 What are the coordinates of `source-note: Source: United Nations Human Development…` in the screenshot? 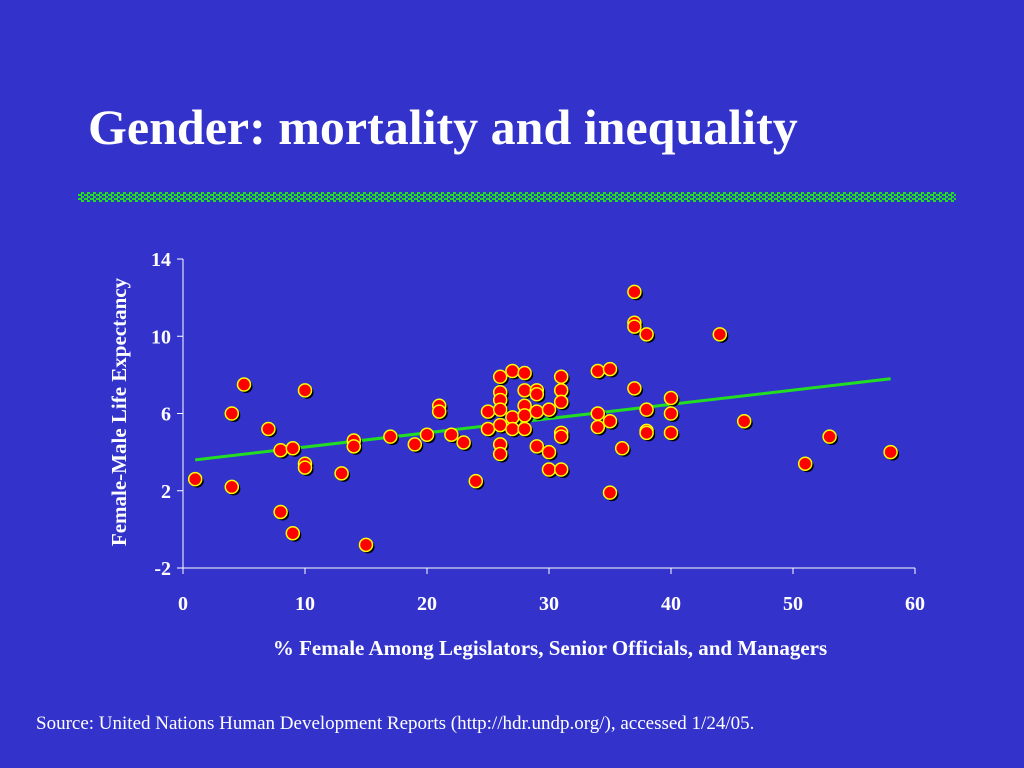 It's located at (395, 723).